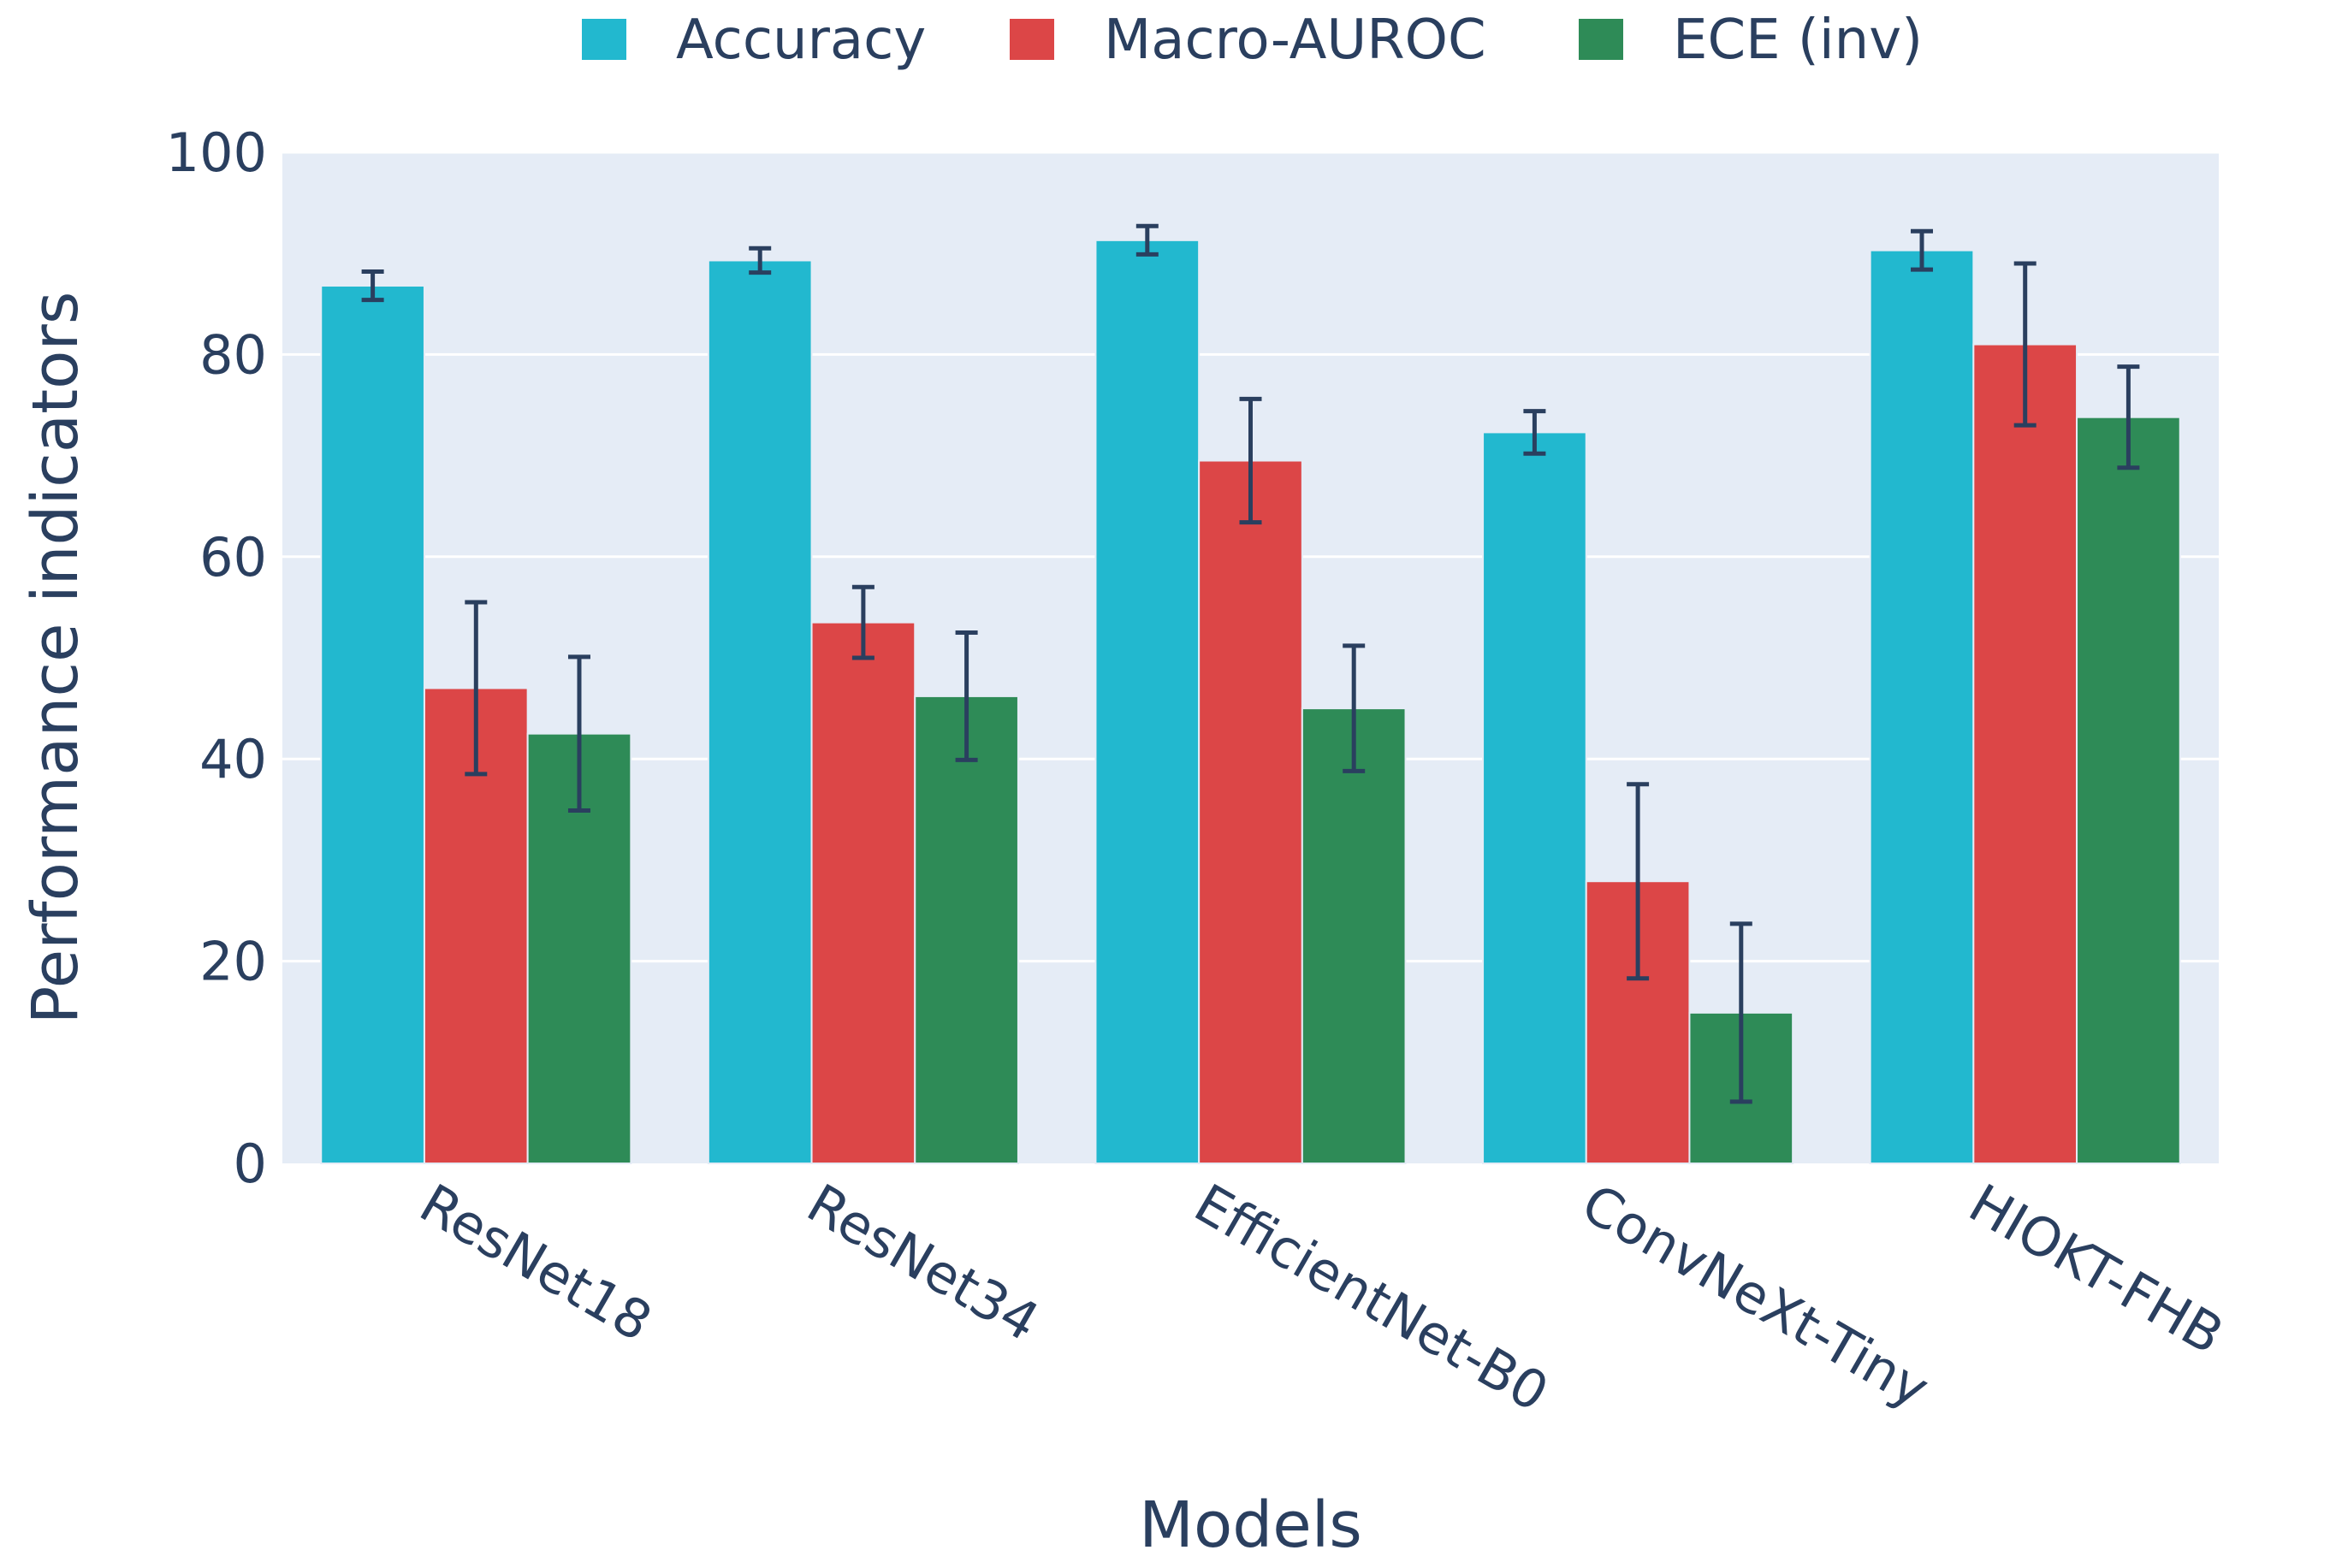 This screenshot has height=1568, width=2330. What do you see at coordinates (966, 929) in the screenshot?
I see `bar-ece-inv--resnet34` at bounding box center [966, 929].